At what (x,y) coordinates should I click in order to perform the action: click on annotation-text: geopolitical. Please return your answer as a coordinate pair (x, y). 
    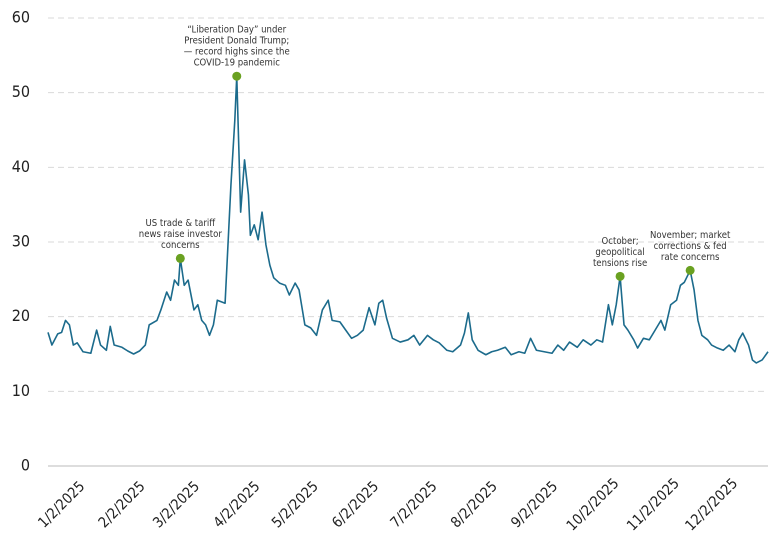
    Looking at the image, I should click on (619, 252).